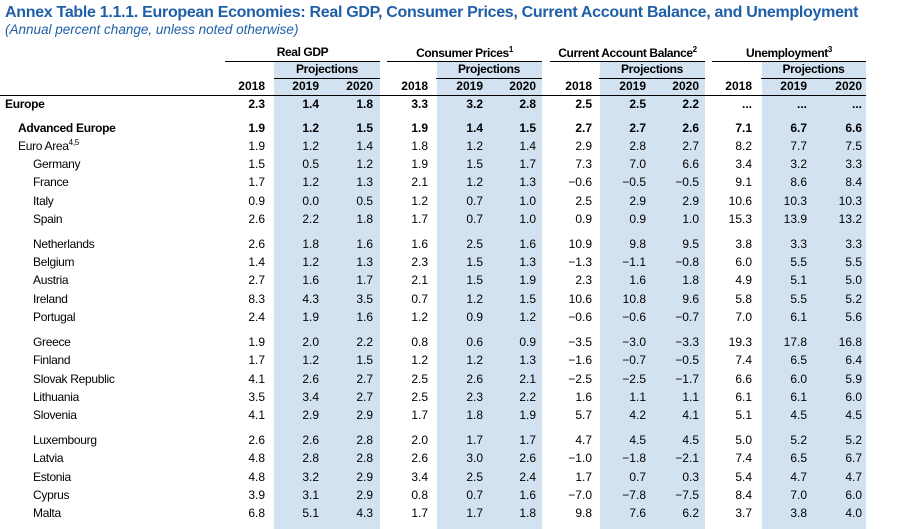 This screenshot has height=529, width=900. What do you see at coordinates (522, 86) in the screenshot?
I see `year-header: 2020` at bounding box center [522, 86].